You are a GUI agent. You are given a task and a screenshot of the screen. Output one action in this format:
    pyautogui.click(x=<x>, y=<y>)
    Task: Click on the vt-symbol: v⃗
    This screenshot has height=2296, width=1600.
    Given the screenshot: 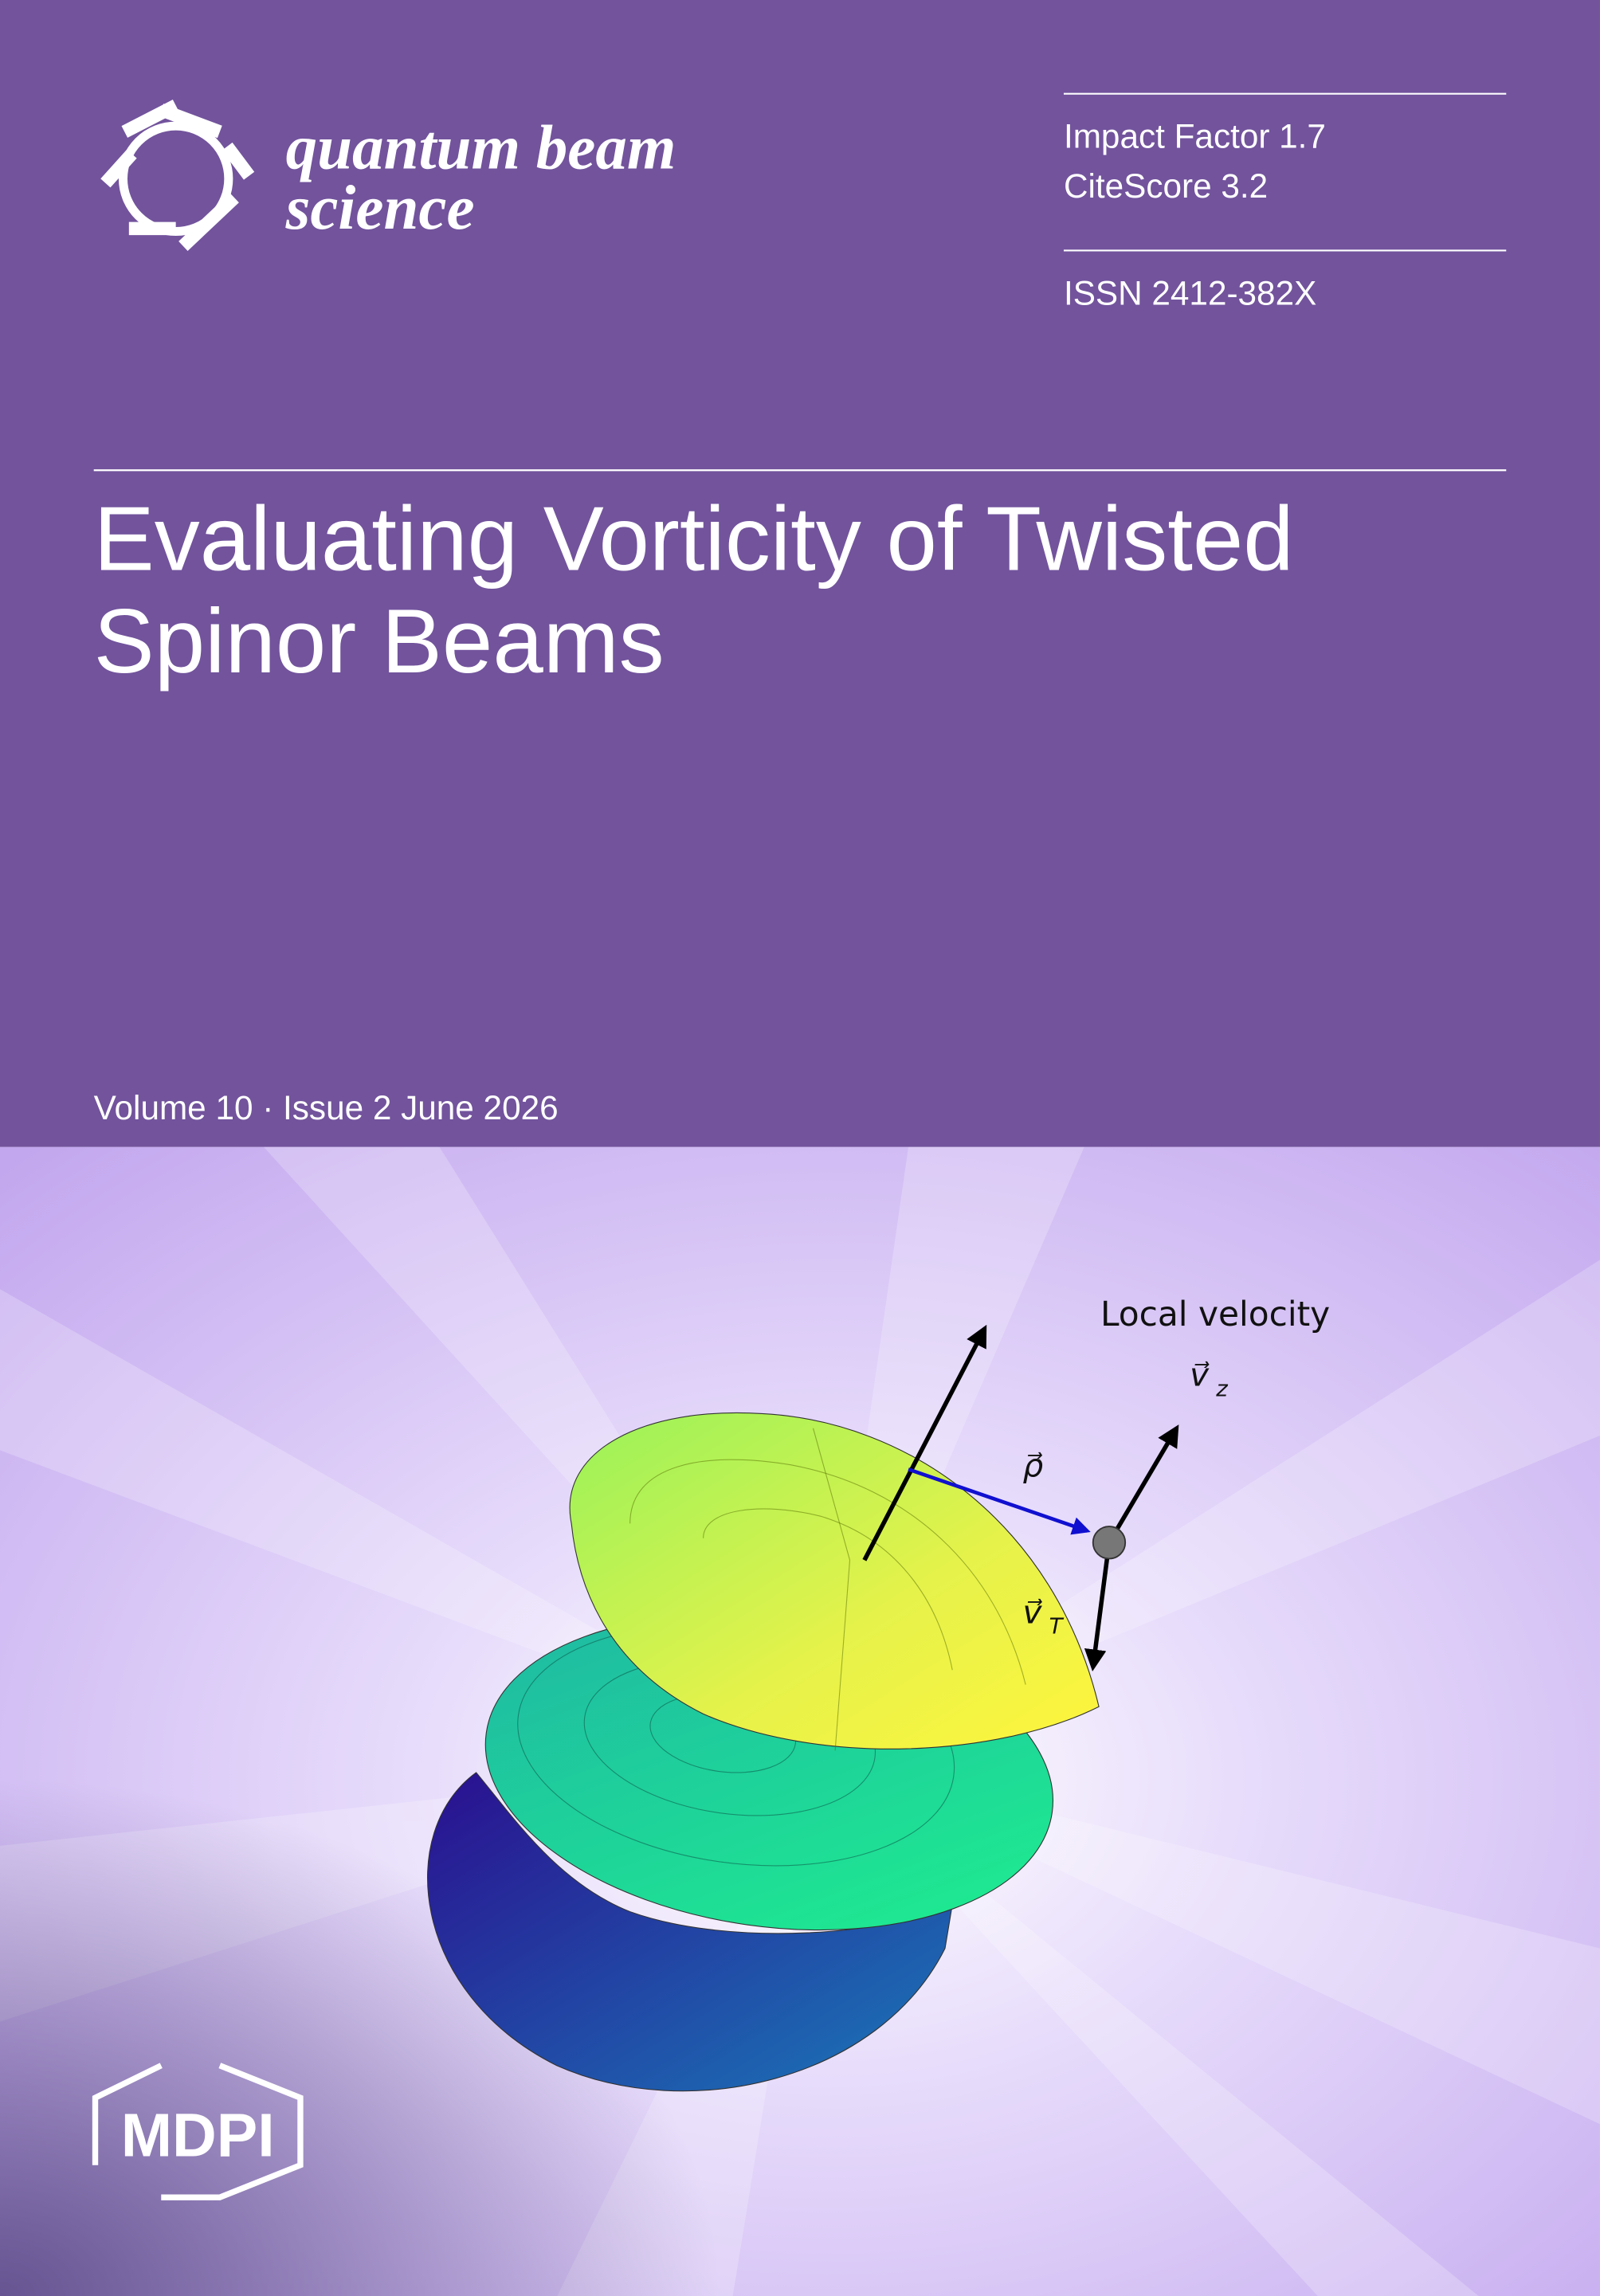 What is the action you would take?
    pyautogui.click(x=1032, y=1612)
    